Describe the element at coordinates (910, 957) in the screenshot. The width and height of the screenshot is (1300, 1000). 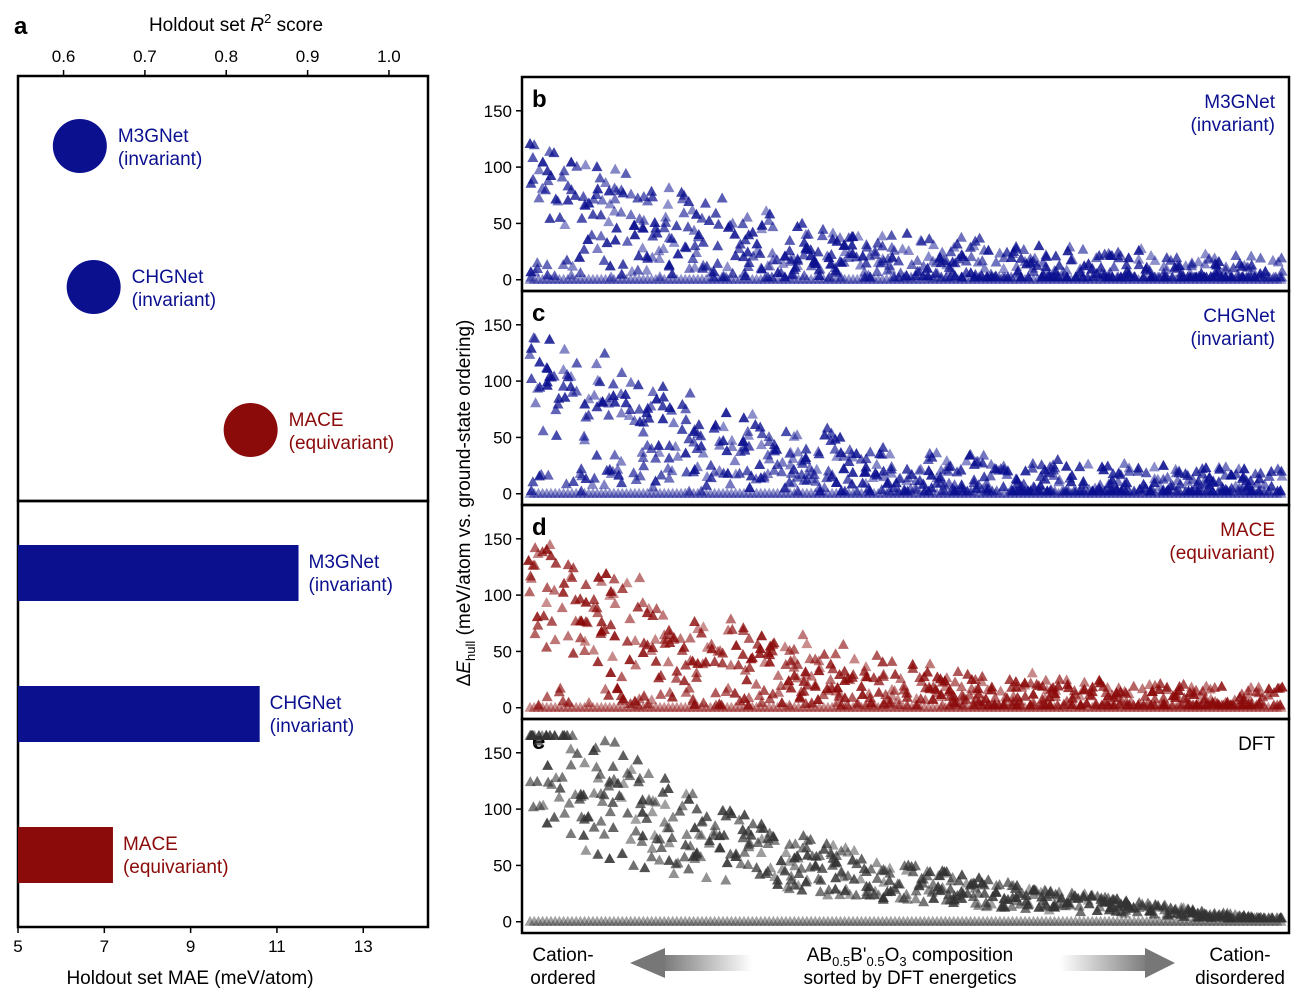
I see `svg-text: AB0.5B'0.5O3 composition` at that location.